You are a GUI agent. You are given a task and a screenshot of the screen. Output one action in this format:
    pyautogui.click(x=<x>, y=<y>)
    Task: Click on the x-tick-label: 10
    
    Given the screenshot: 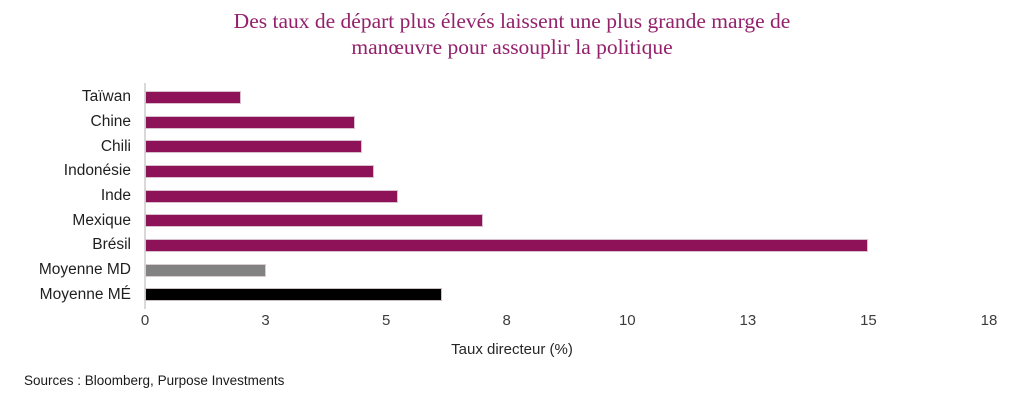 What is the action you would take?
    pyautogui.click(x=627, y=320)
    